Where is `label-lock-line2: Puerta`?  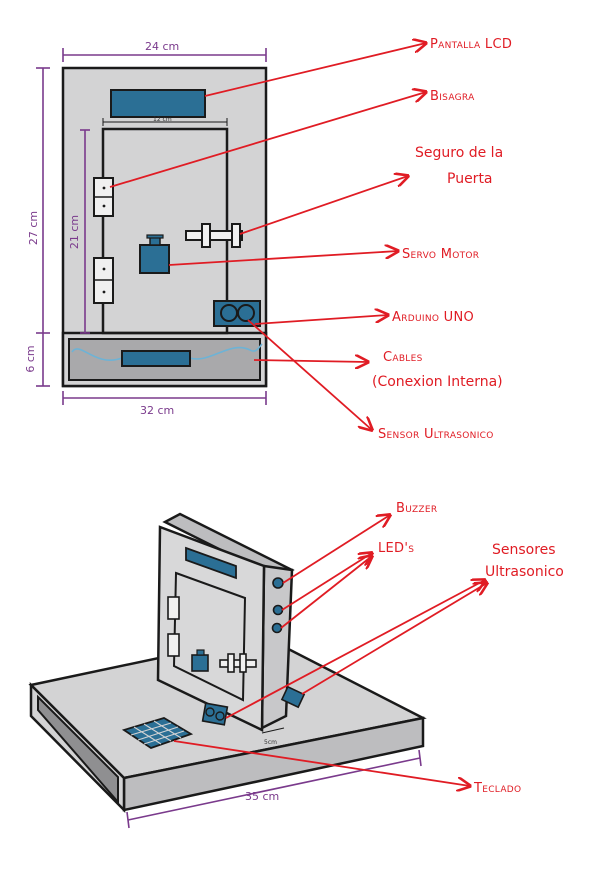
label-lock-line2: Puerta is located at coordinates (470, 179).